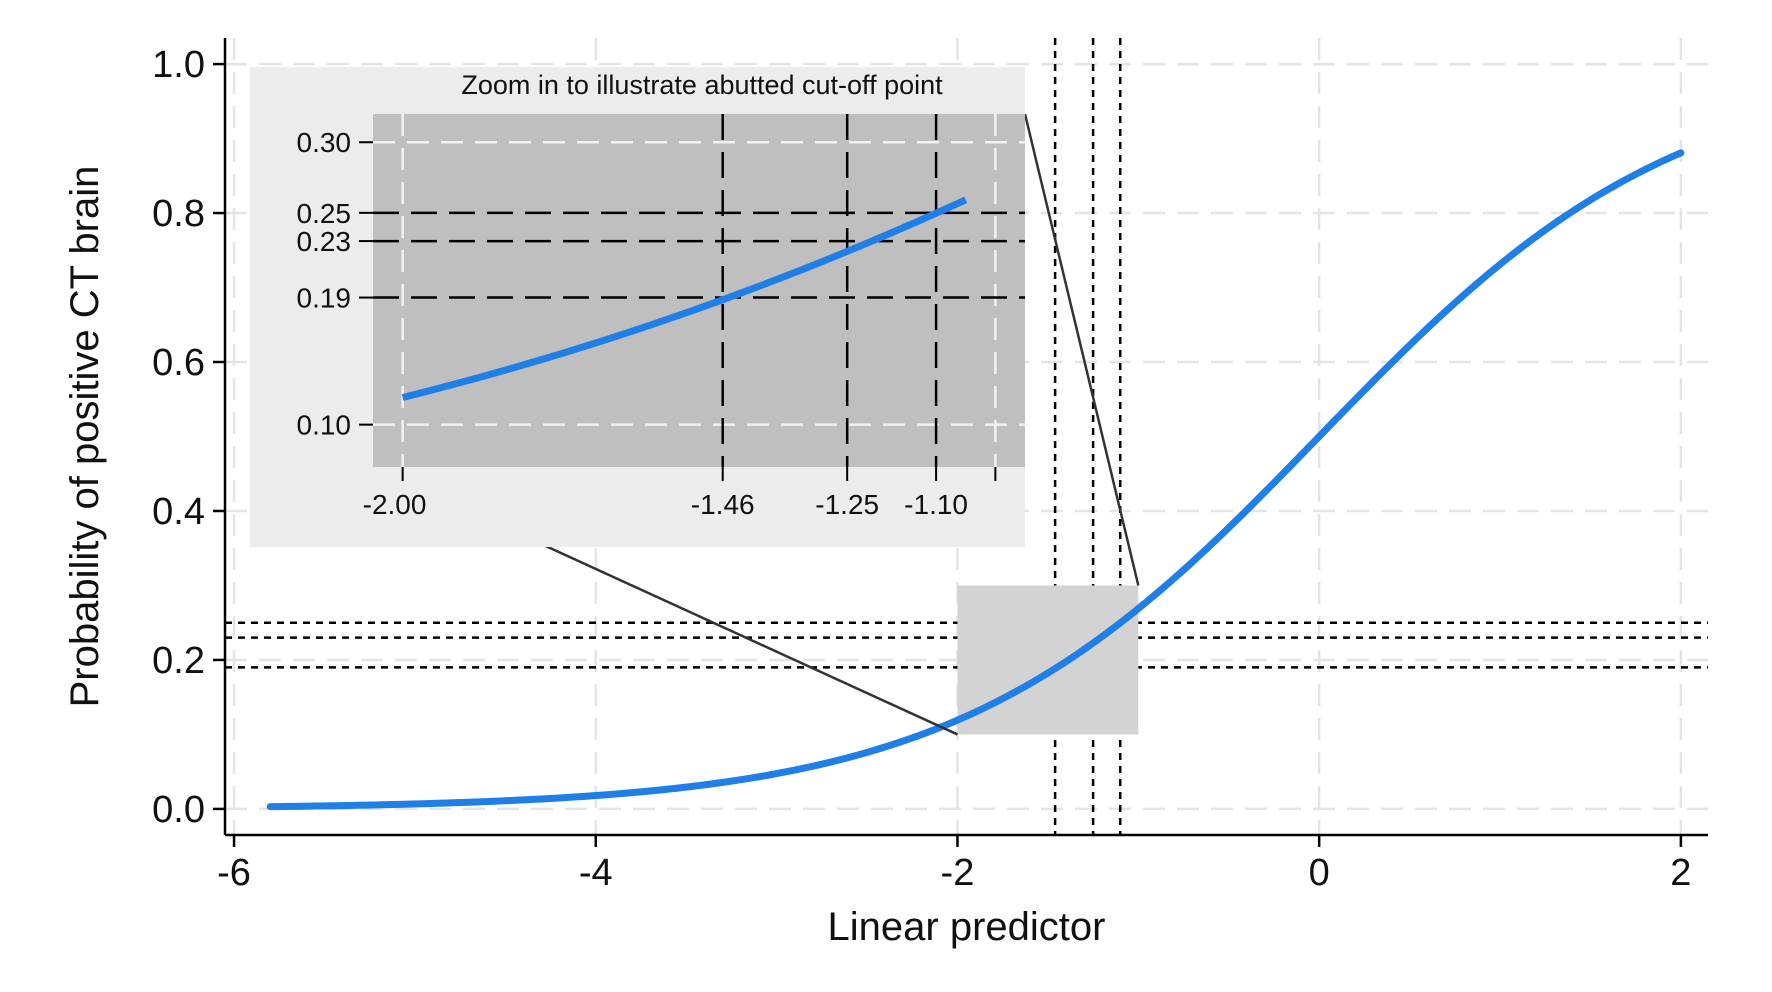  What do you see at coordinates (395, 504) in the screenshot?
I see `inset-x-tick-label: -2.00` at bounding box center [395, 504].